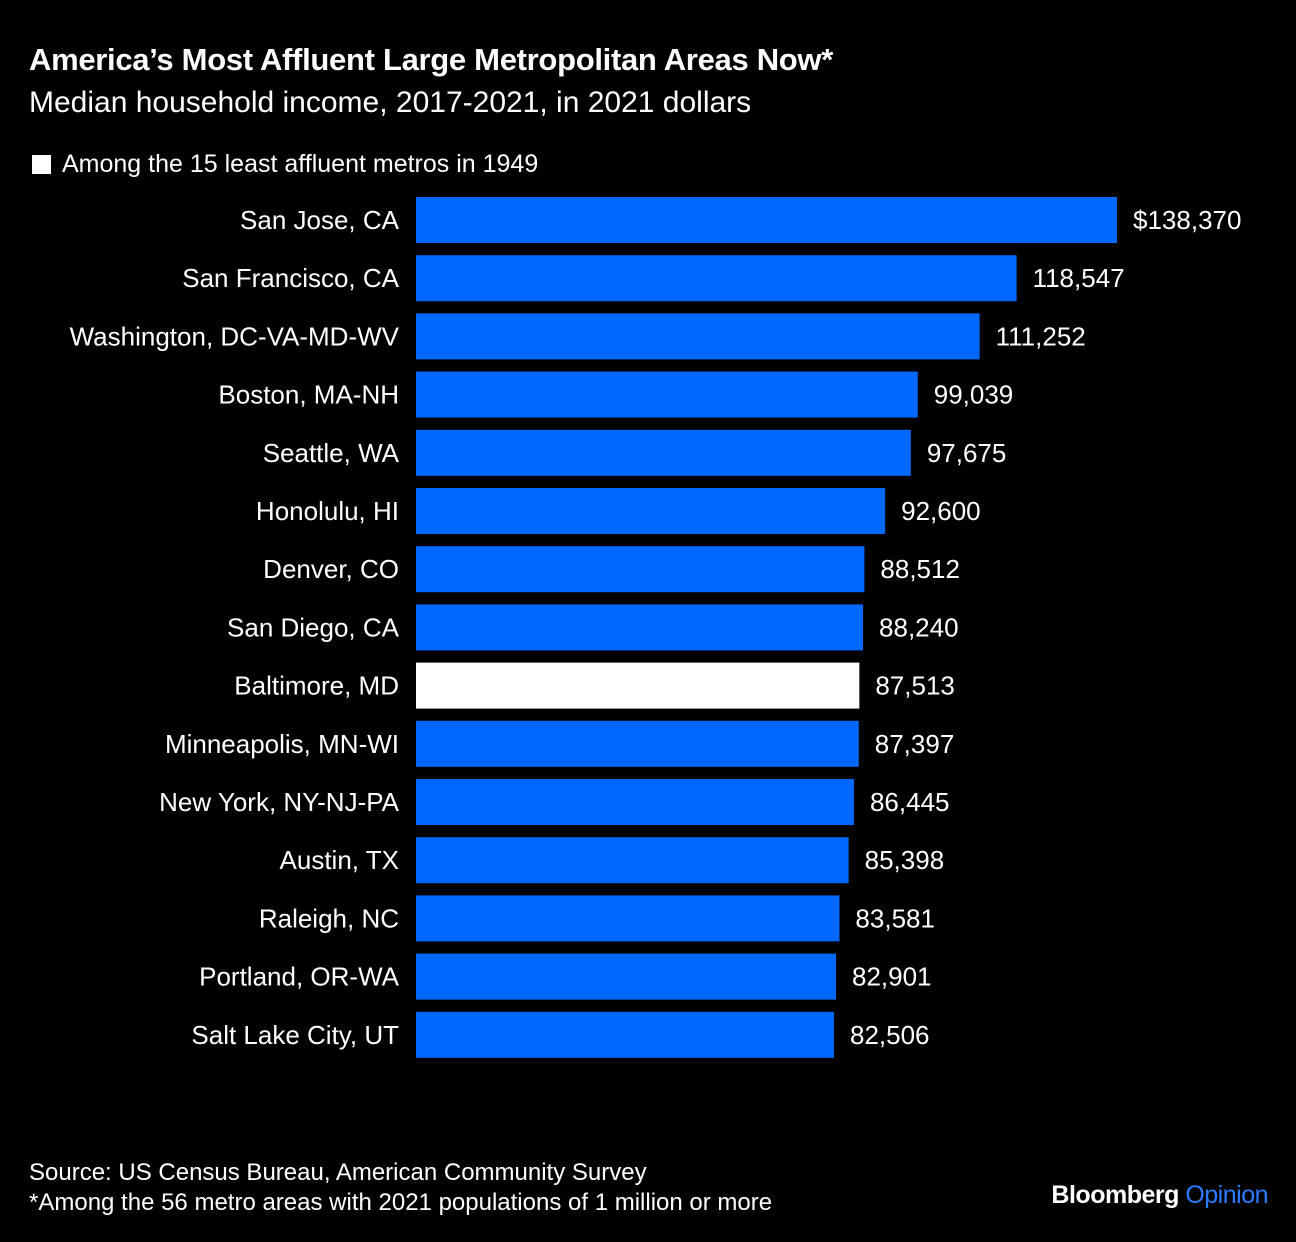 The width and height of the screenshot is (1296, 1242). What do you see at coordinates (941, 511) in the screenshot?
I see `value-label-honolulu-hi: 92,600` at bounding box center [941, 511].